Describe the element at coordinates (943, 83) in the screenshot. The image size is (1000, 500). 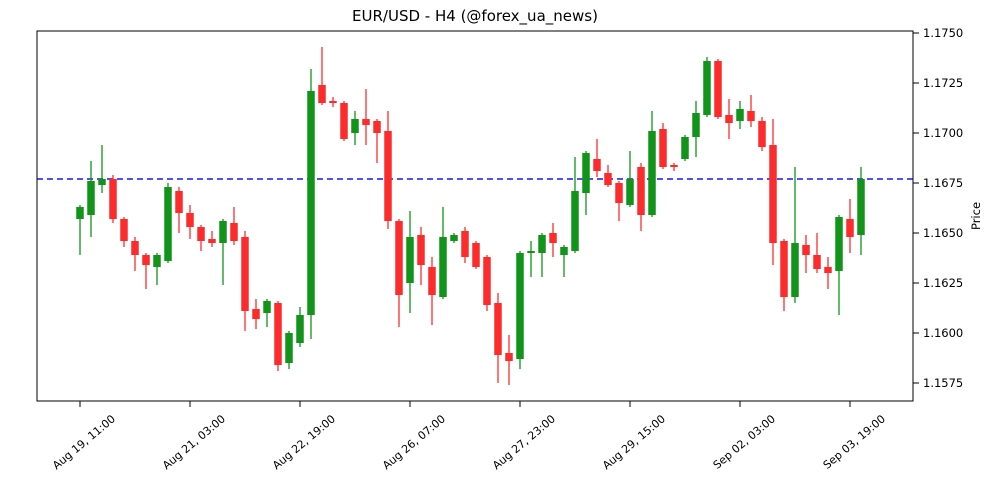
I see `y-tick-label: 1.1725` at that location.